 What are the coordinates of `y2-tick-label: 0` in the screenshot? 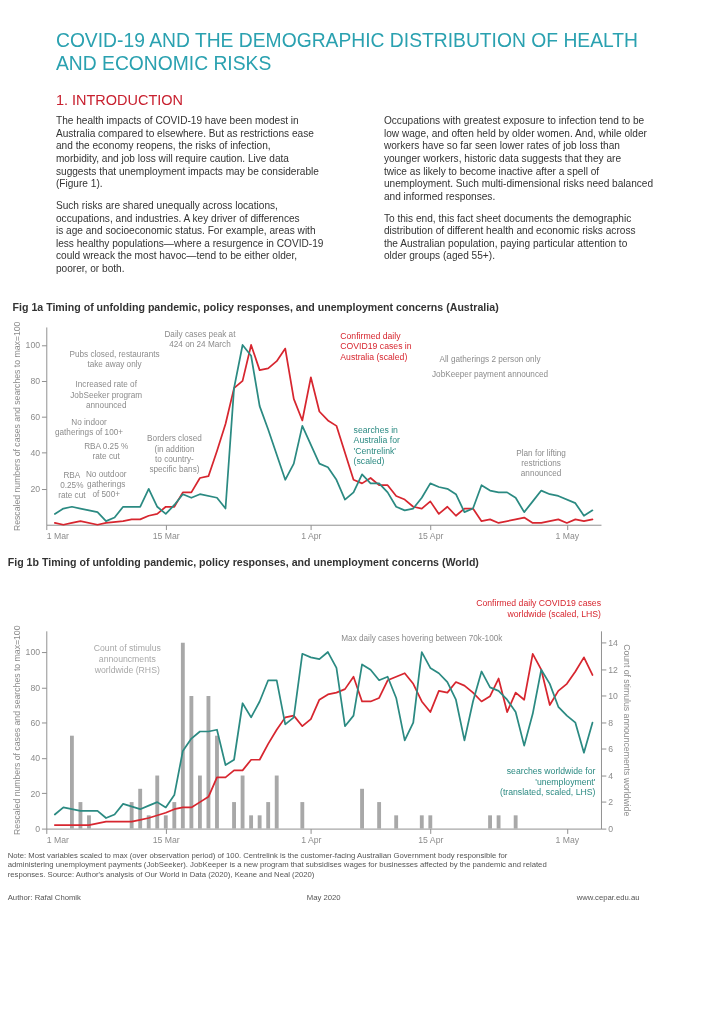 It's located at (611, 828).